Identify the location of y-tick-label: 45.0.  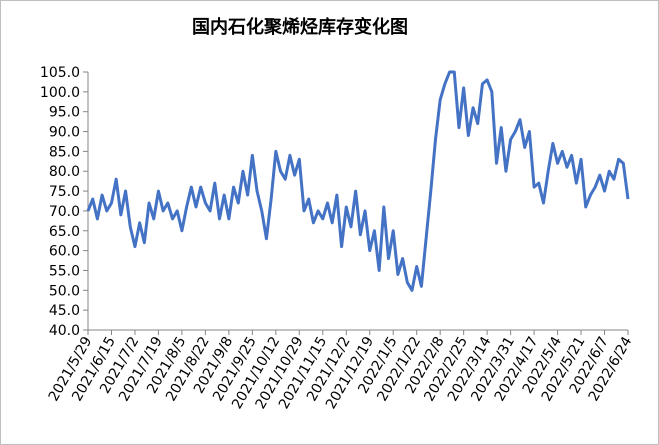
(64, 311).